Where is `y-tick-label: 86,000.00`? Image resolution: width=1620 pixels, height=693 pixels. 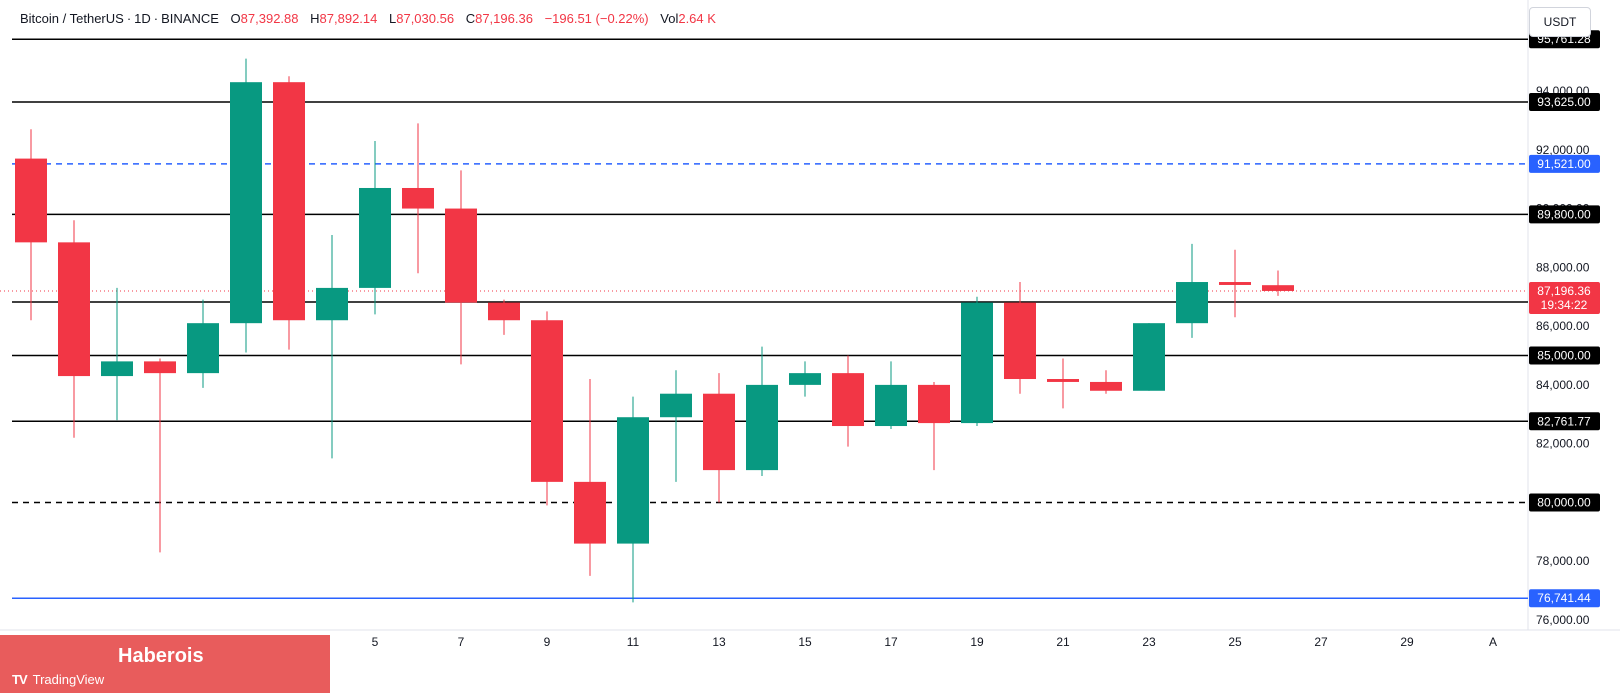 y-tick-label: 86,000.00 is located at coordinates (1563, 326).